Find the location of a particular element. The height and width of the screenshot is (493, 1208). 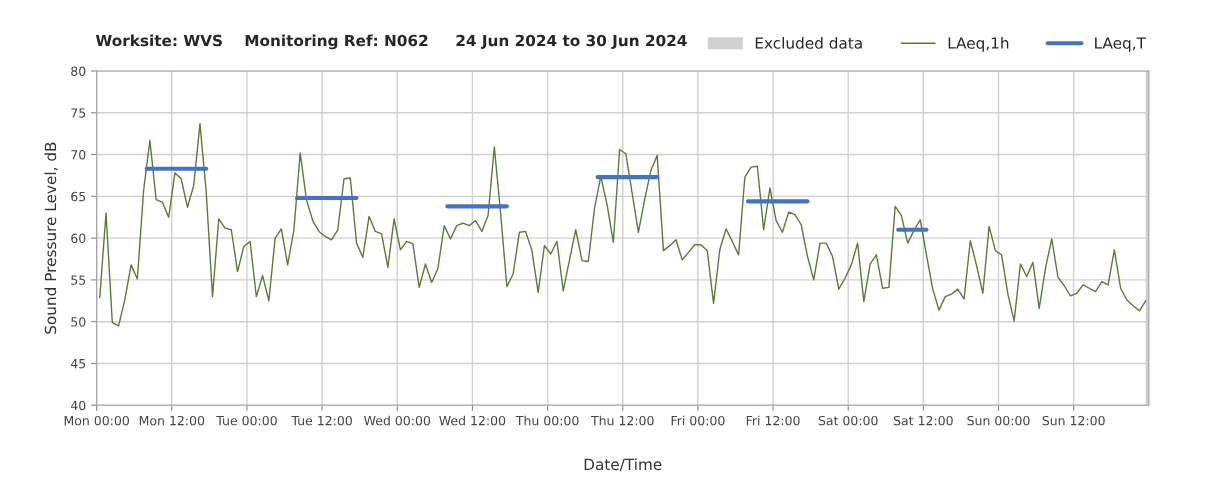

x-tick-label: Mon 12:00 is located at coordinates (172, 420).